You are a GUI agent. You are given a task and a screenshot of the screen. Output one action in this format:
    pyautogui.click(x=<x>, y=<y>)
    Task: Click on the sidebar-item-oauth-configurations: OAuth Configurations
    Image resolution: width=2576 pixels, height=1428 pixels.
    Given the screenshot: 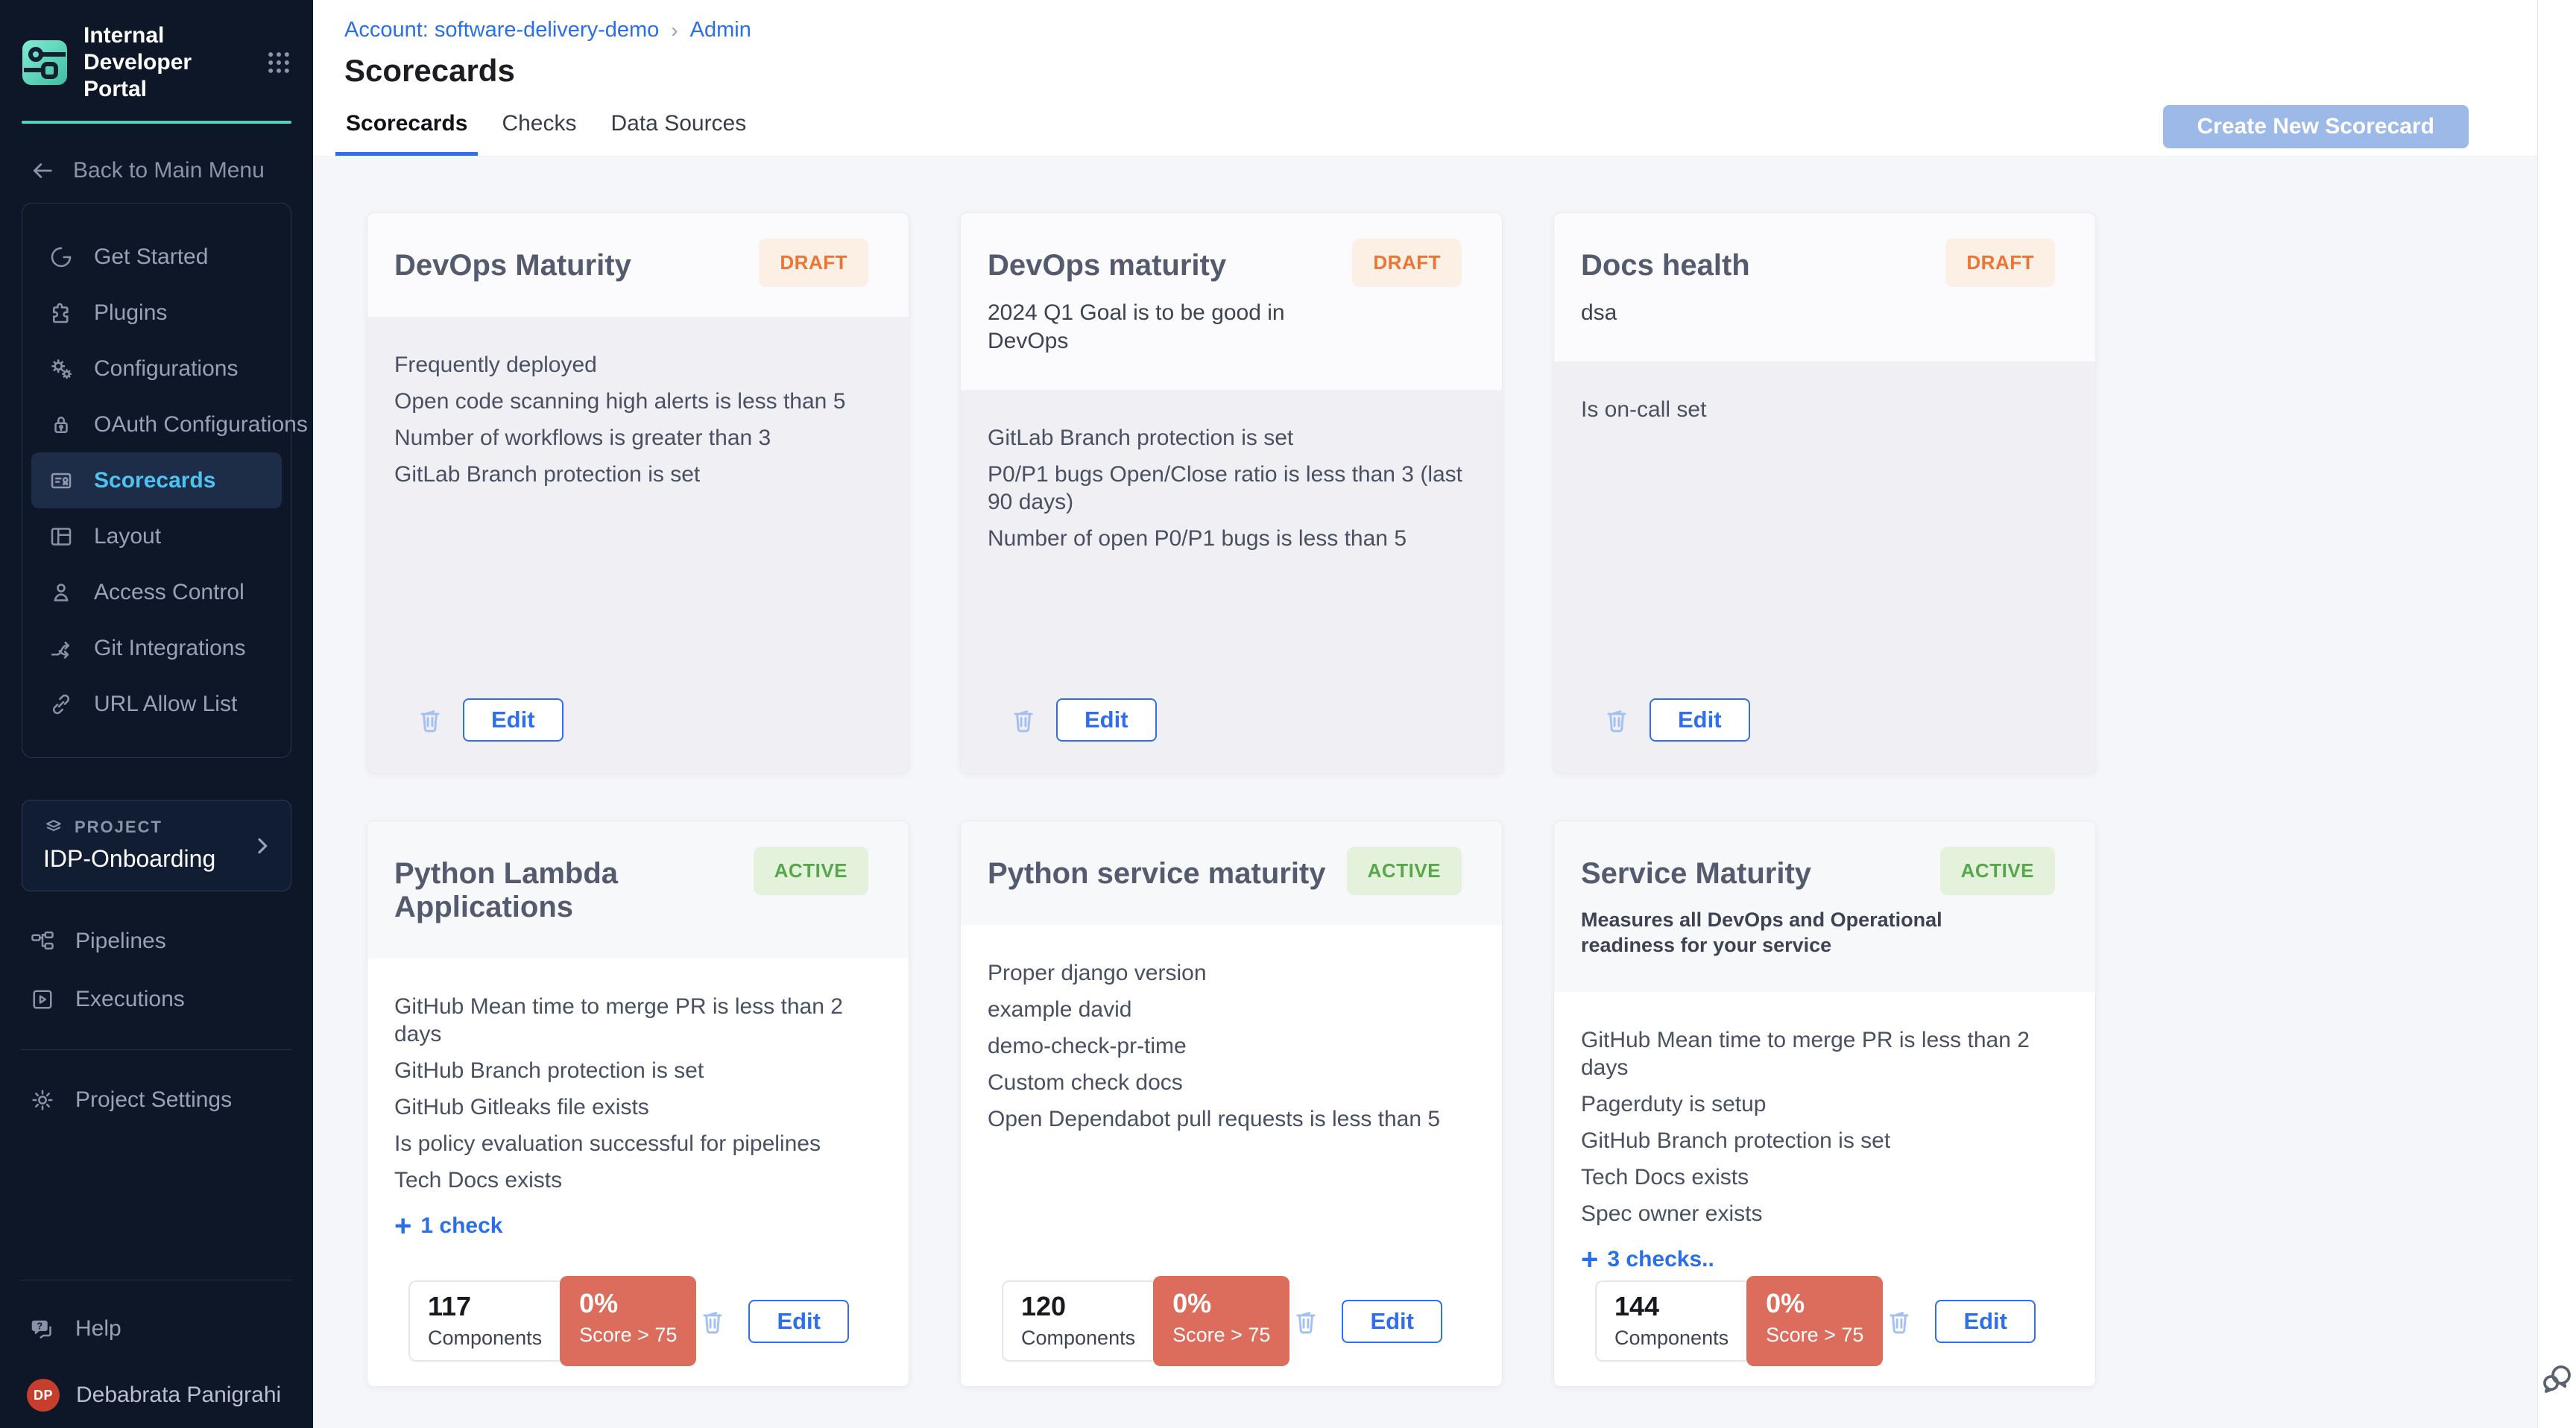 What is the action you would take?
    pyautogui.click(x=169, y=424)
    